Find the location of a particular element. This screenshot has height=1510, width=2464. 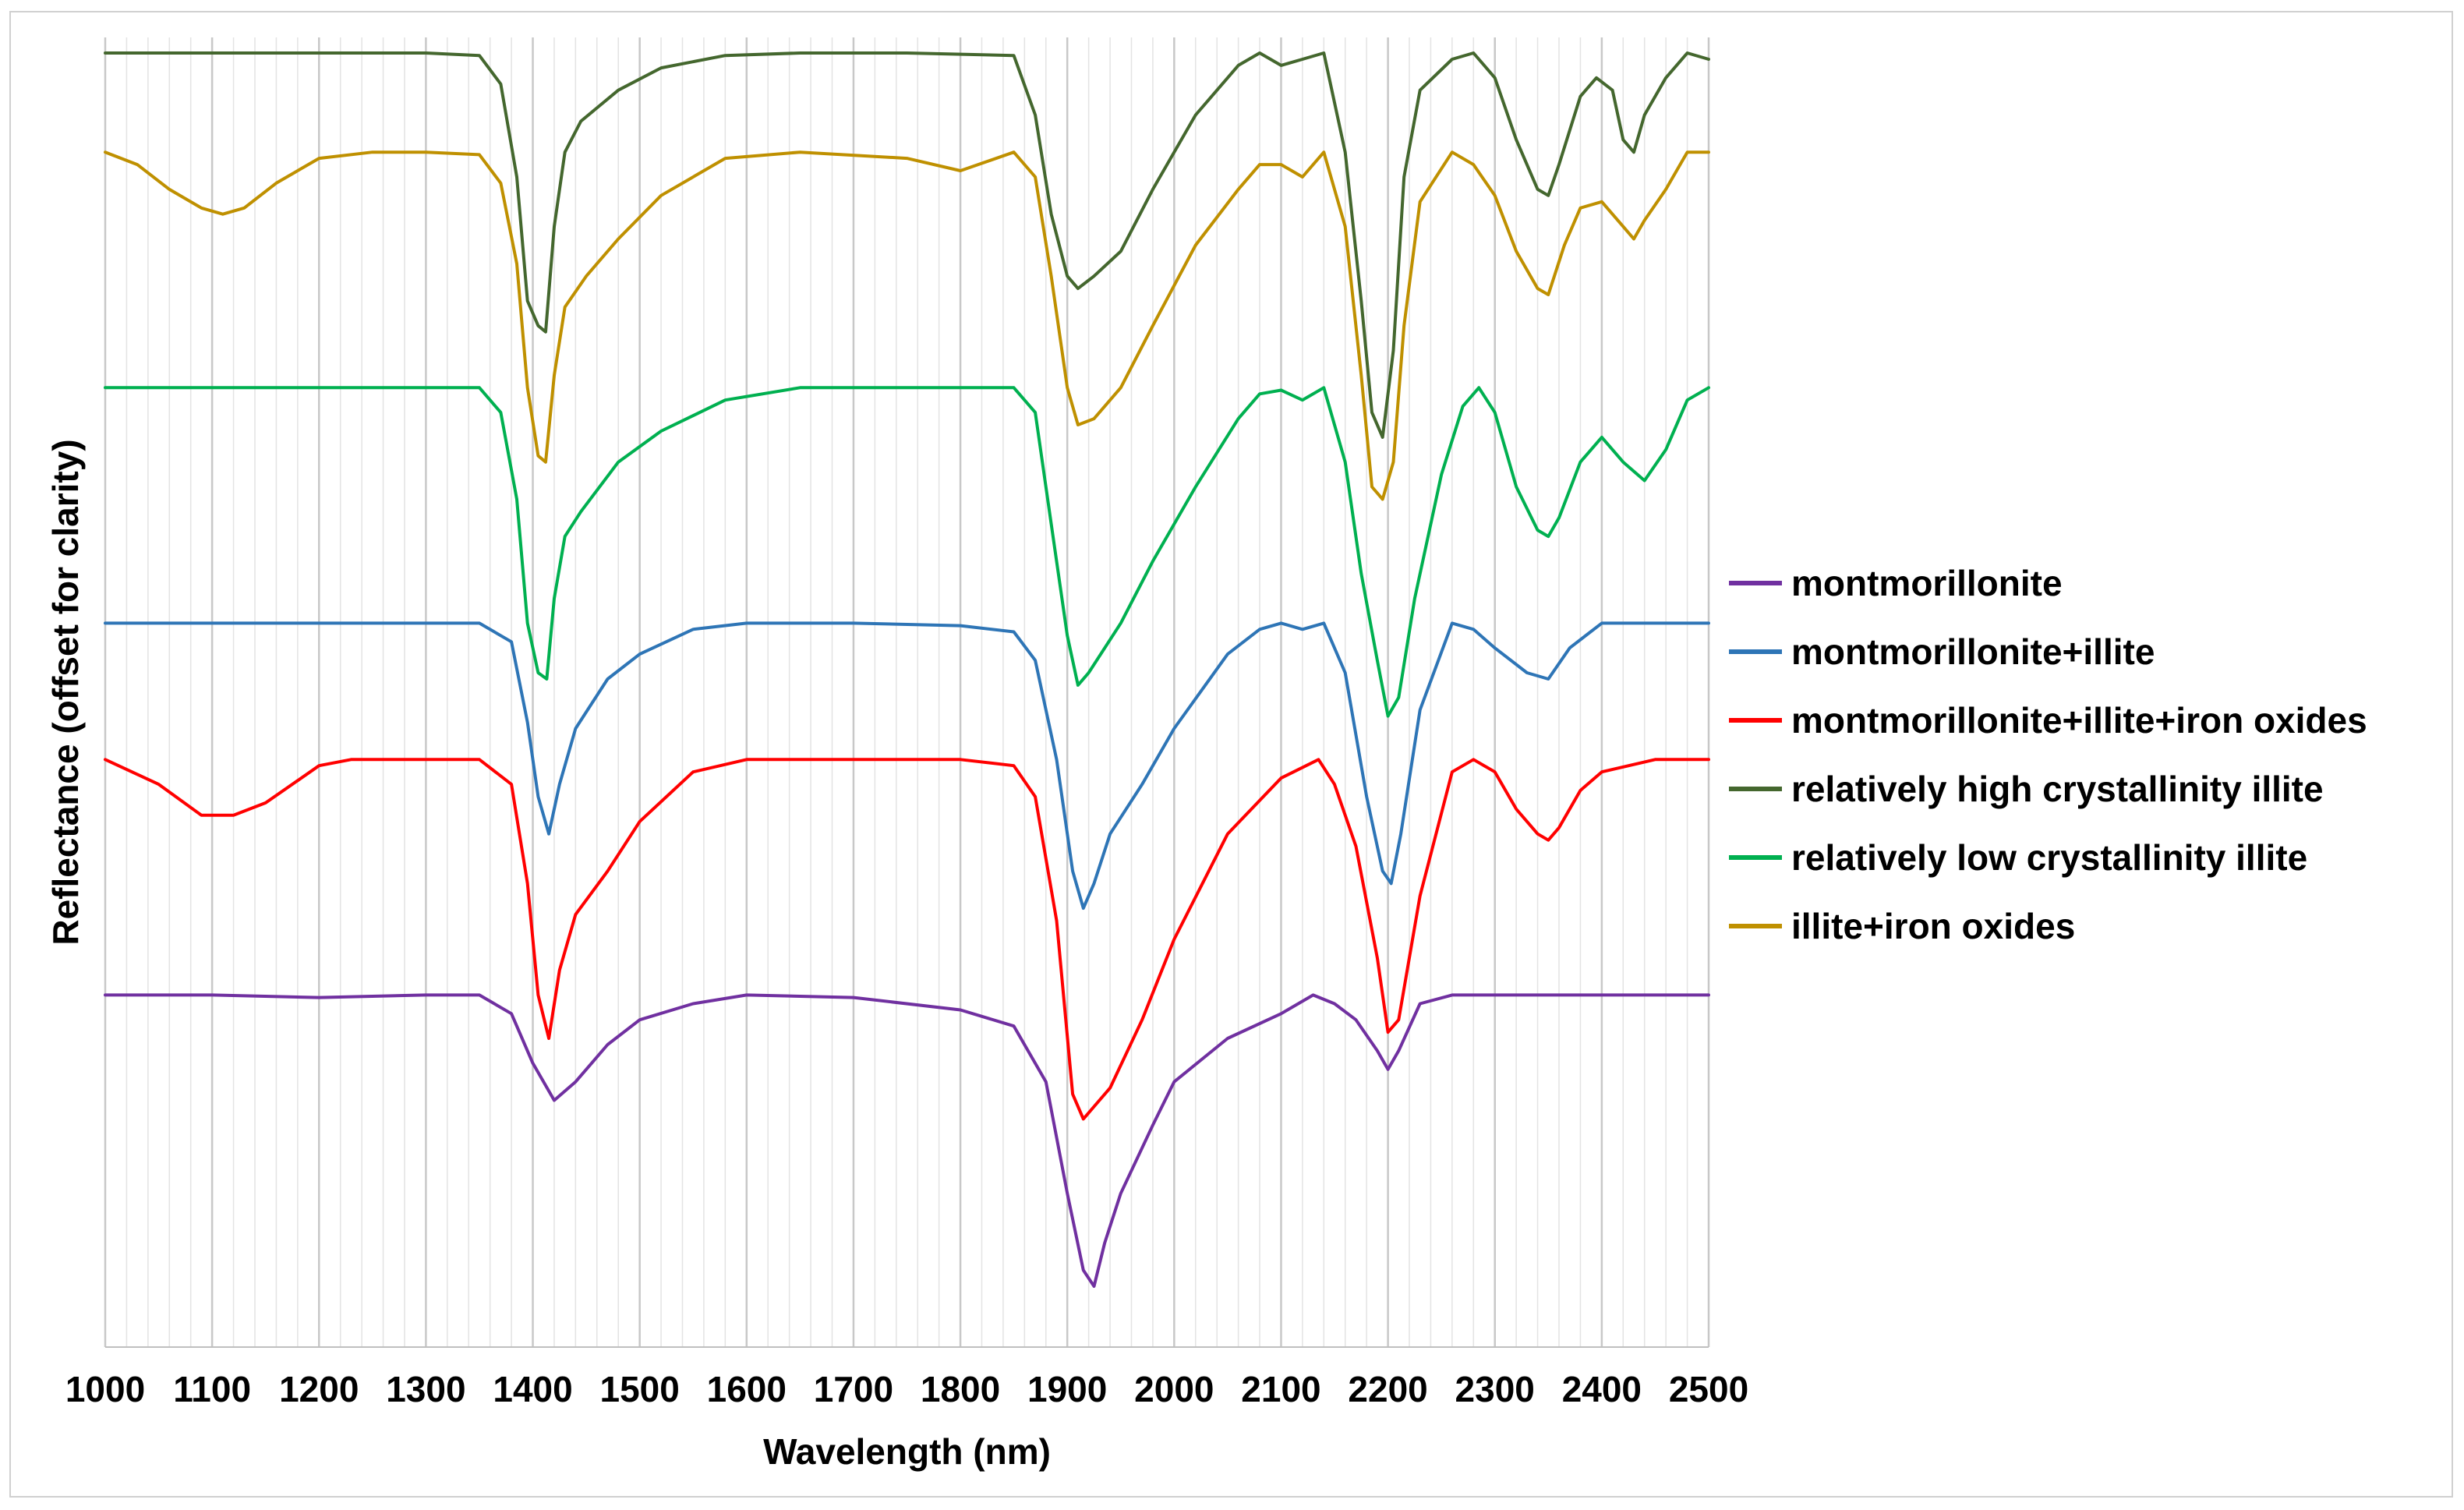

x-tick-label: 1500 is located at coordinates (639, 1389).